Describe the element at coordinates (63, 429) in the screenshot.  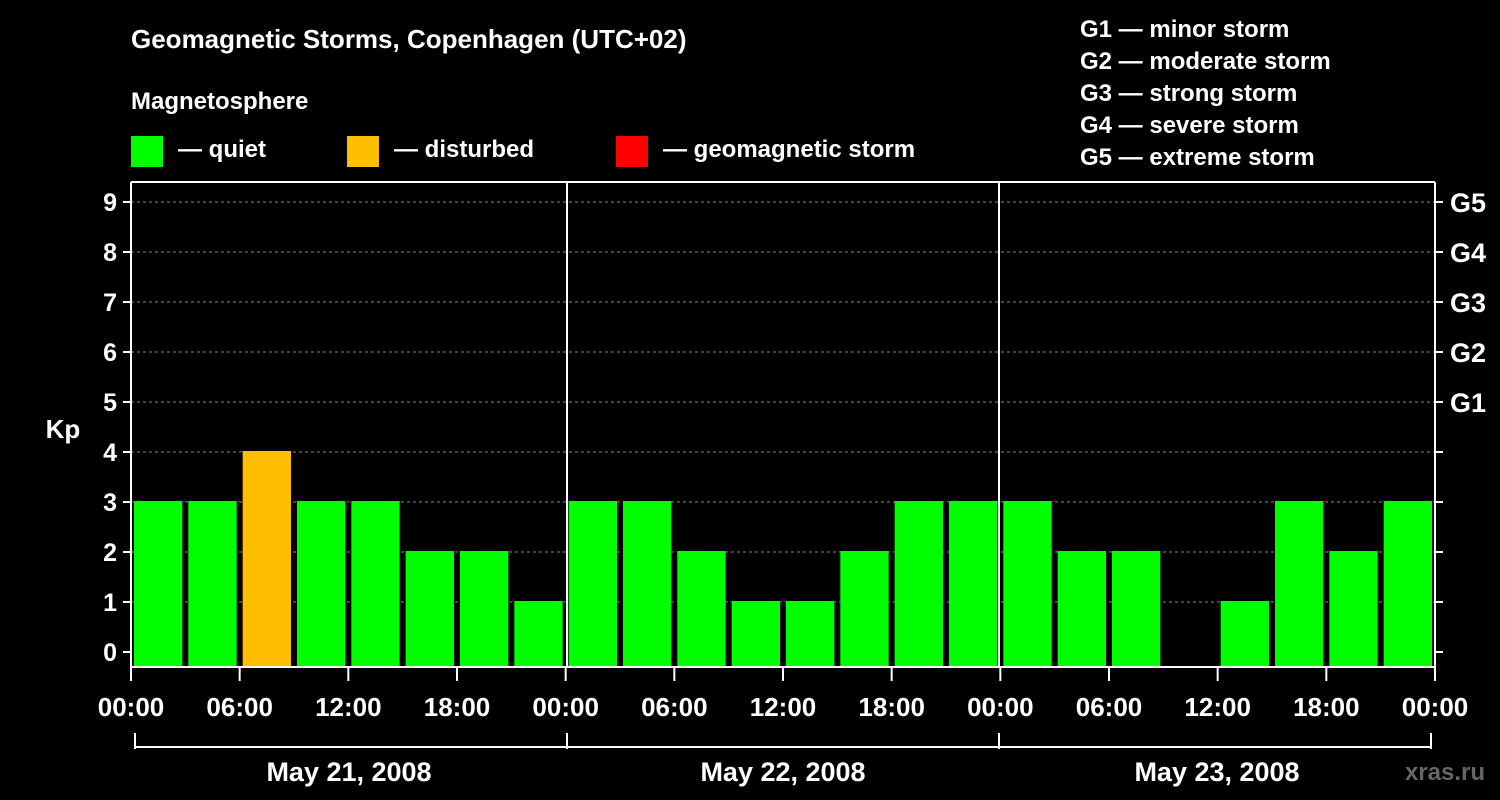
I see `y-axis-label: Kp` at that location.